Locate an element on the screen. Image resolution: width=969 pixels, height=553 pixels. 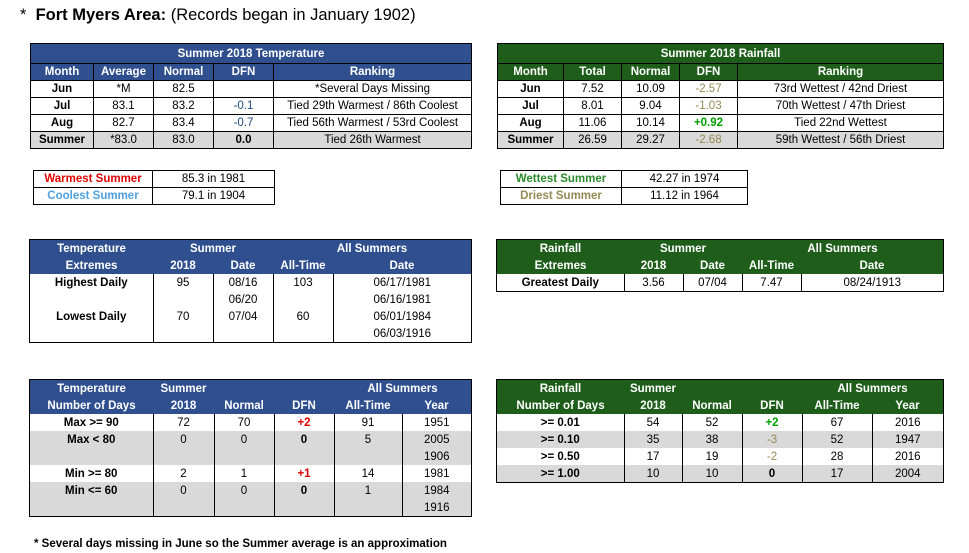
table-row: Highest Daily 95 08/16 103 06/17/1981 is located at coordinates (250, 282).